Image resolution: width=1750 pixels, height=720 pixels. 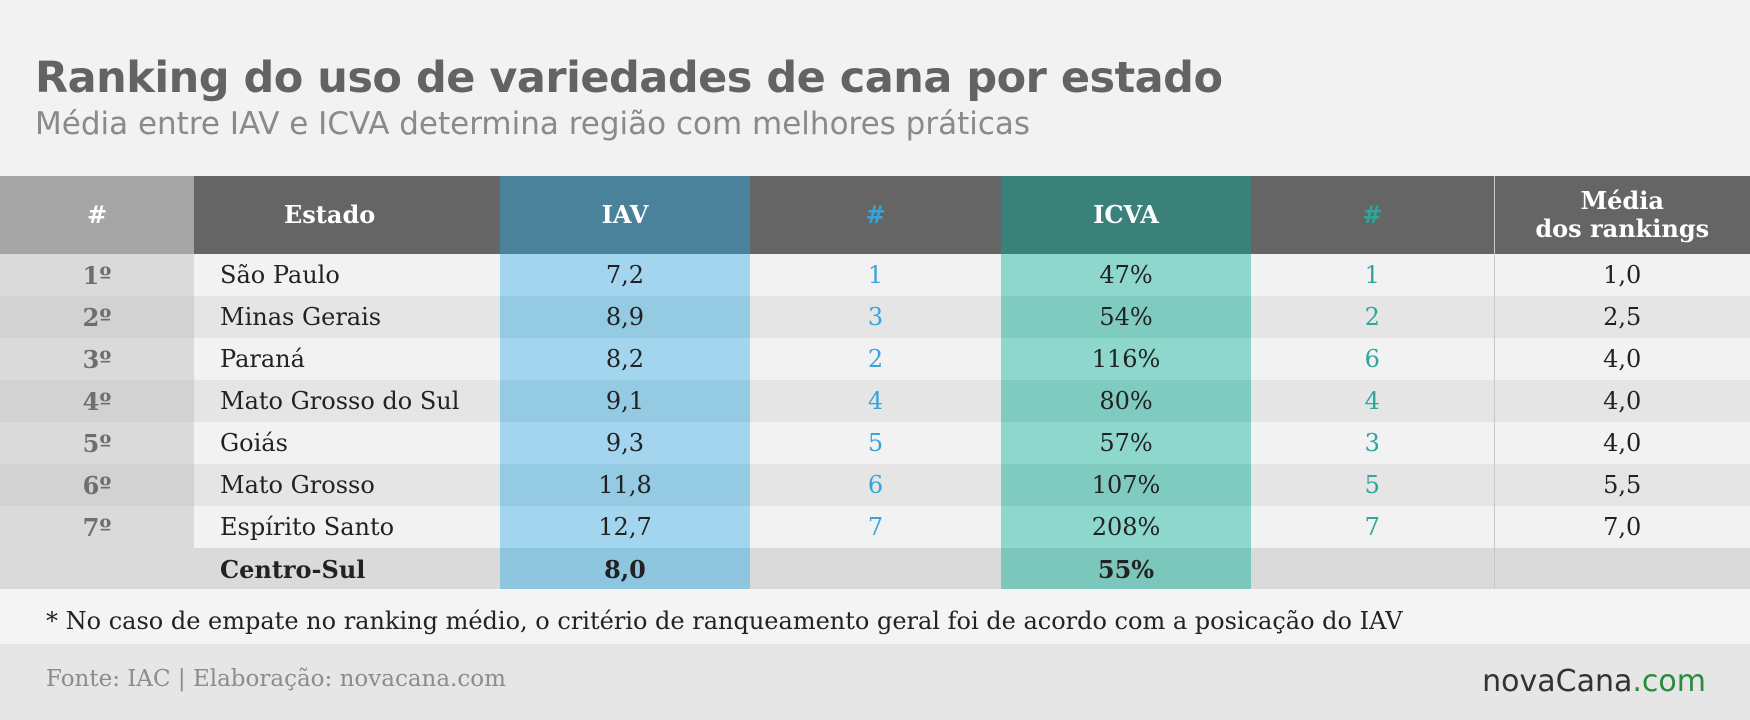 What do you see at coordinates (625, 401) in the screenshot?
I see `iav-cell: 9,1` at bounding box center [625, 401].